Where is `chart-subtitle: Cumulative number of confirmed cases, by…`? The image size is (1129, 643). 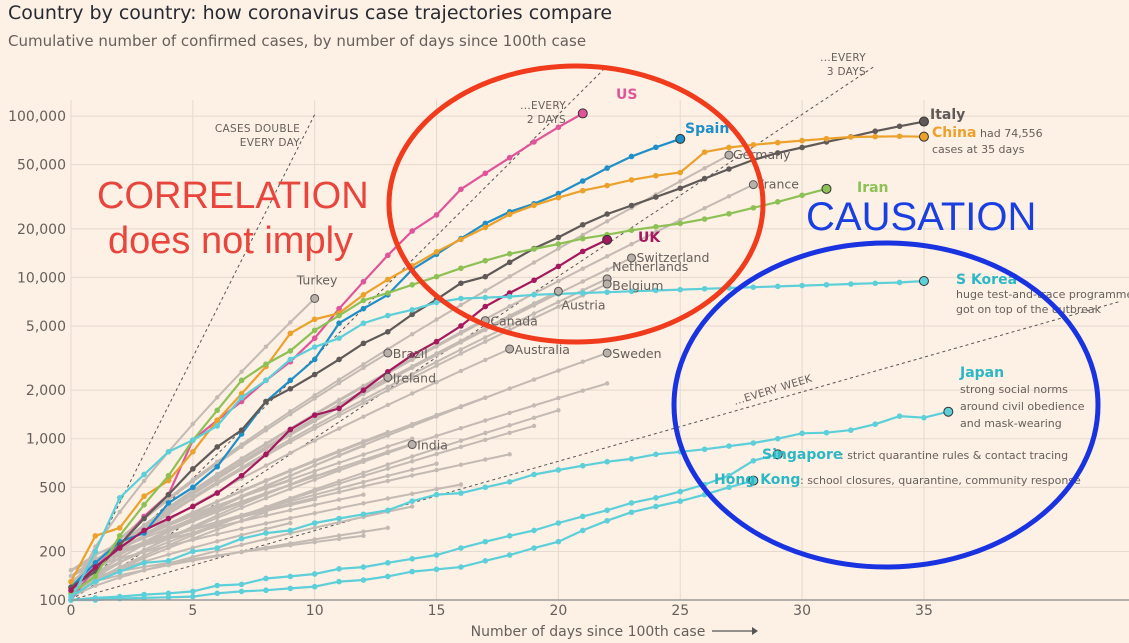 chart-subtitle: Cumulative number of confirmed cases, by… is located at coordinates (297, 41).